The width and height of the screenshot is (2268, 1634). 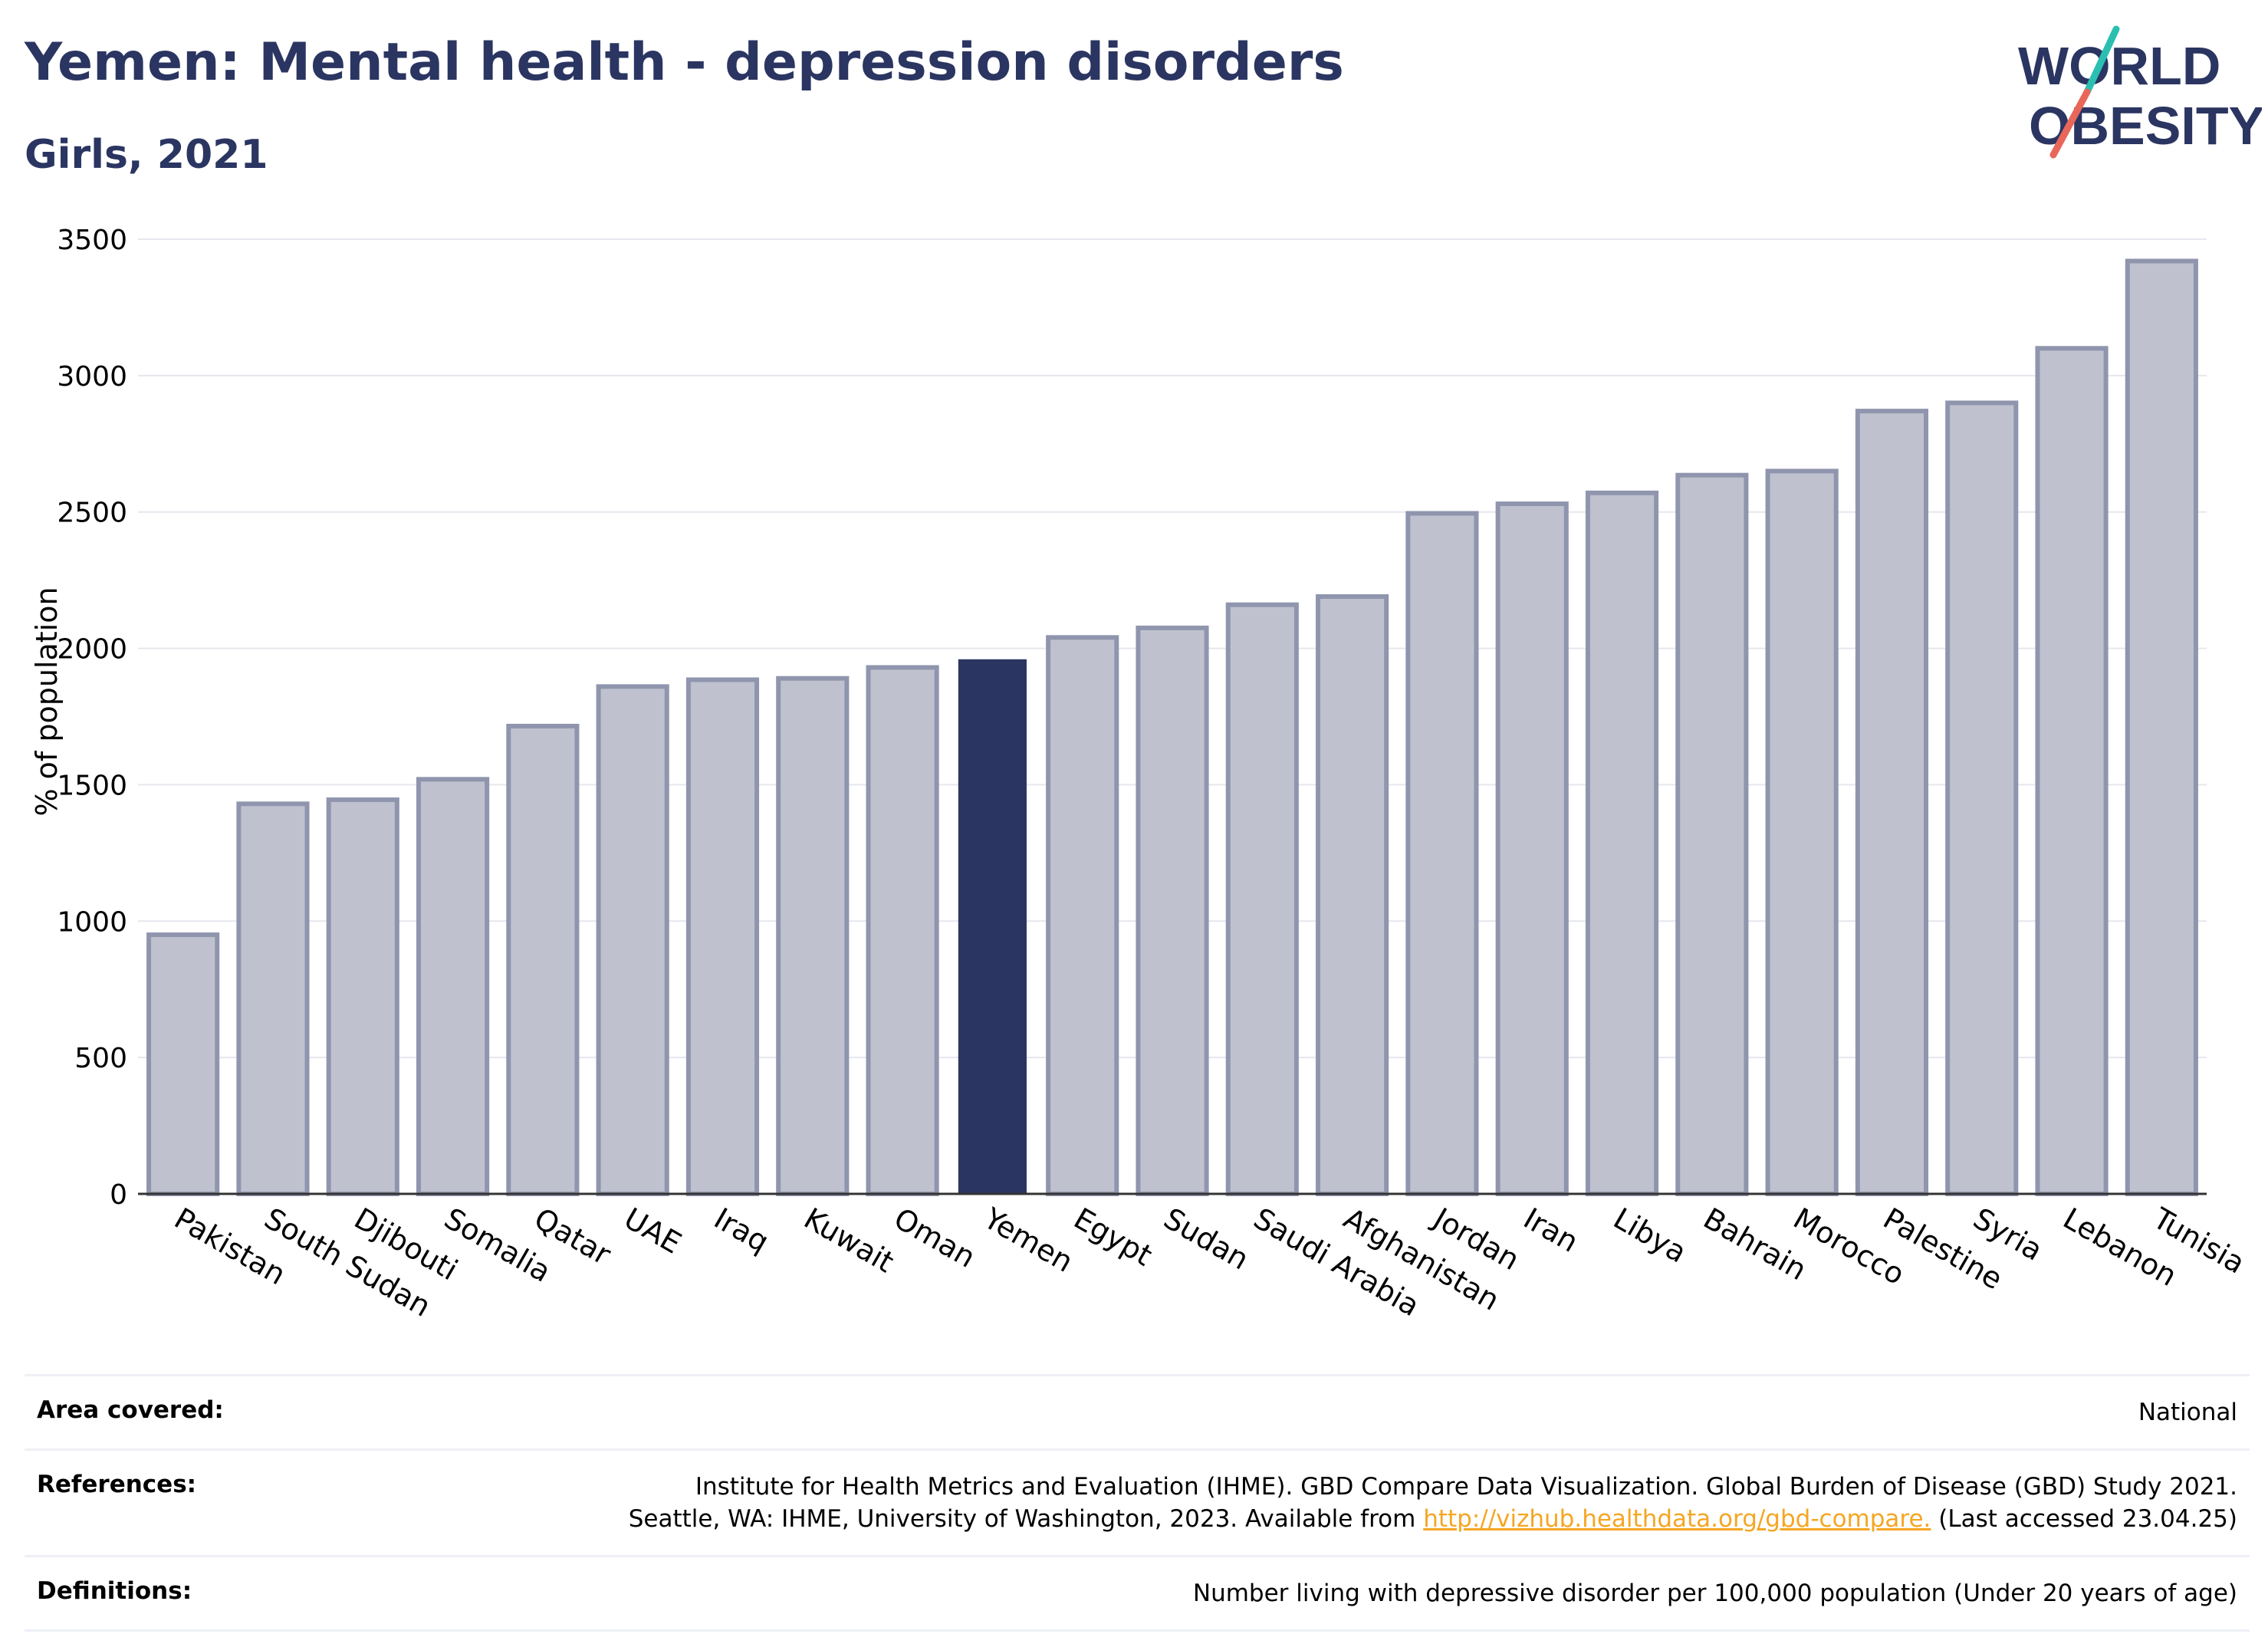 I want to click on y-tick-label: 1000, so click(x=92, y=922).